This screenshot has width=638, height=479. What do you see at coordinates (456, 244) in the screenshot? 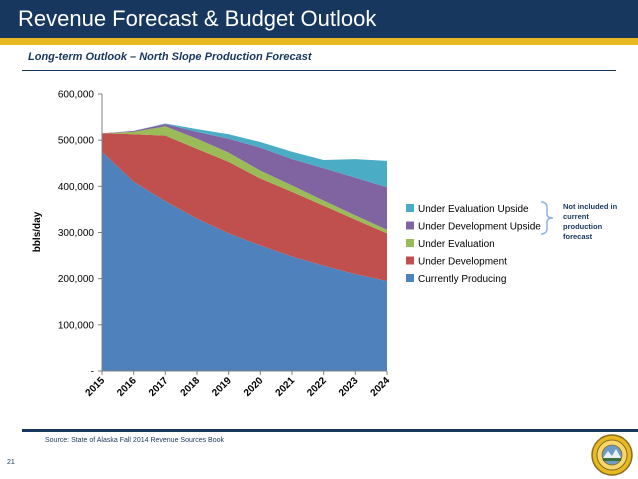
I see `legend-label-2: Under Evaluation` at bounding box center [456, 244].